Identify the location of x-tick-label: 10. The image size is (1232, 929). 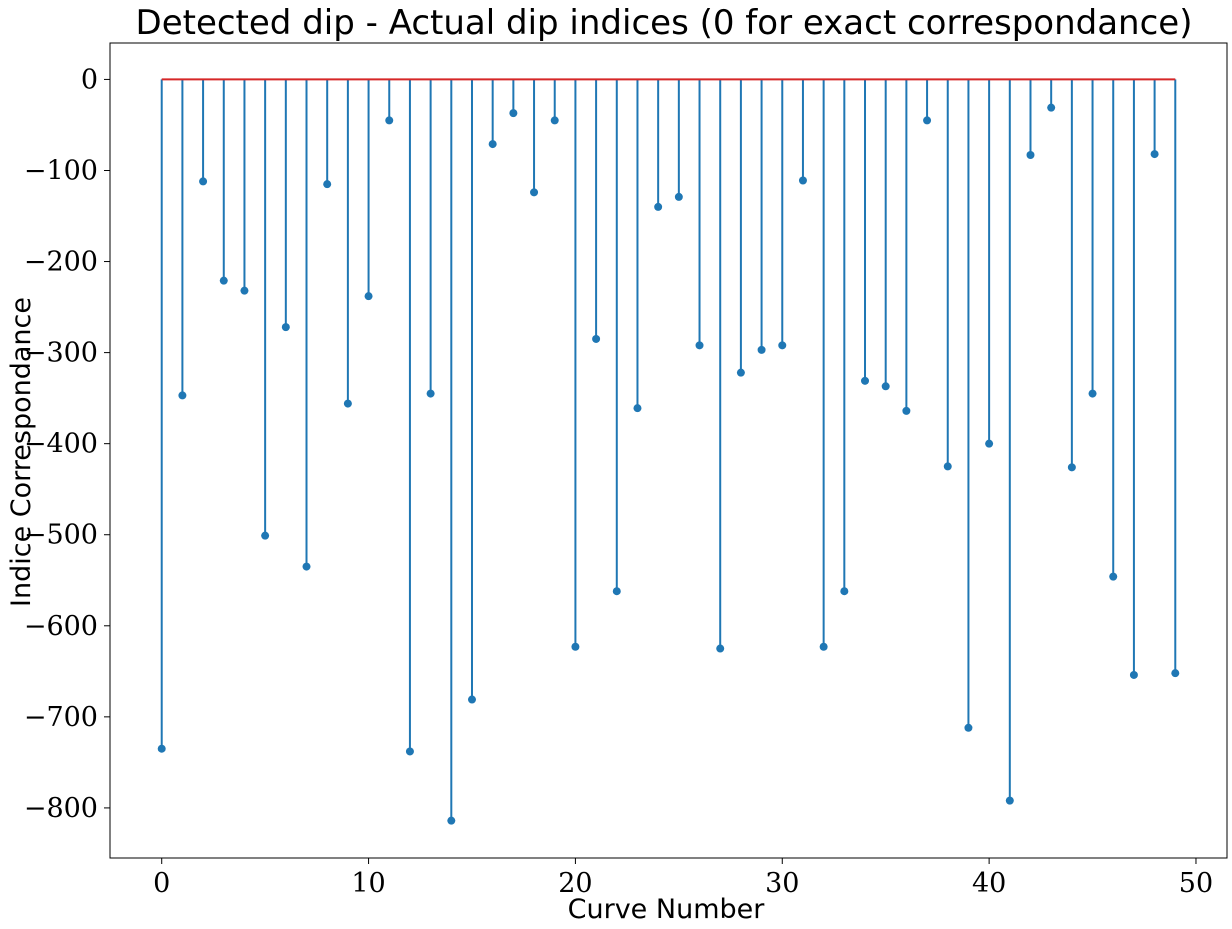
(368, 883).